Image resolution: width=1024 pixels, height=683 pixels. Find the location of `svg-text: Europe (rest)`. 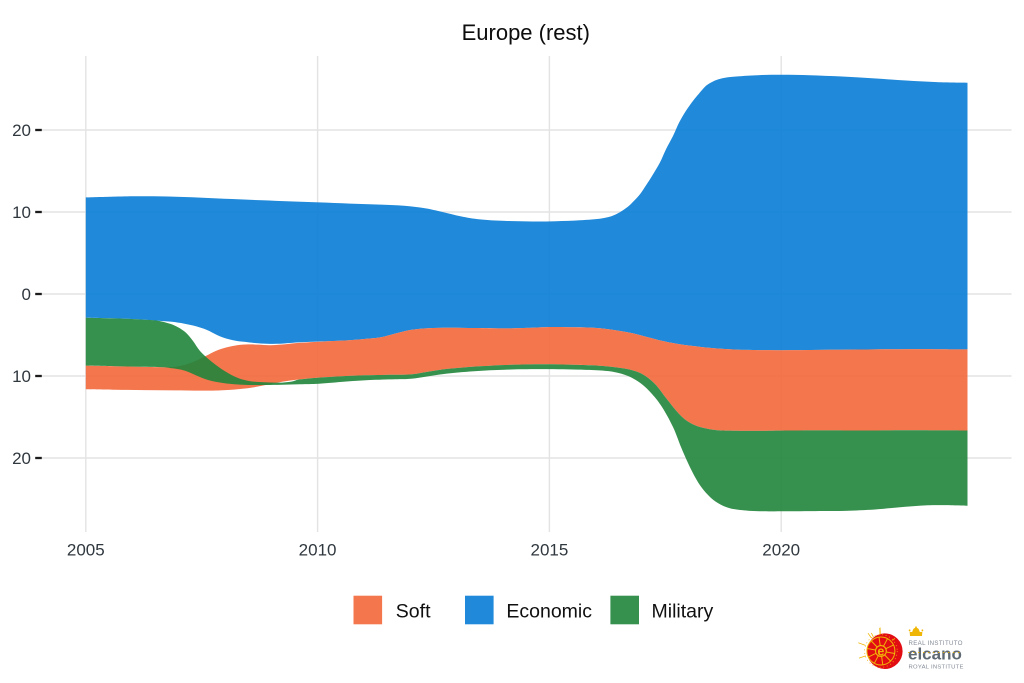

svg-text: Europe (rest) is located at coordinates (526, 32).